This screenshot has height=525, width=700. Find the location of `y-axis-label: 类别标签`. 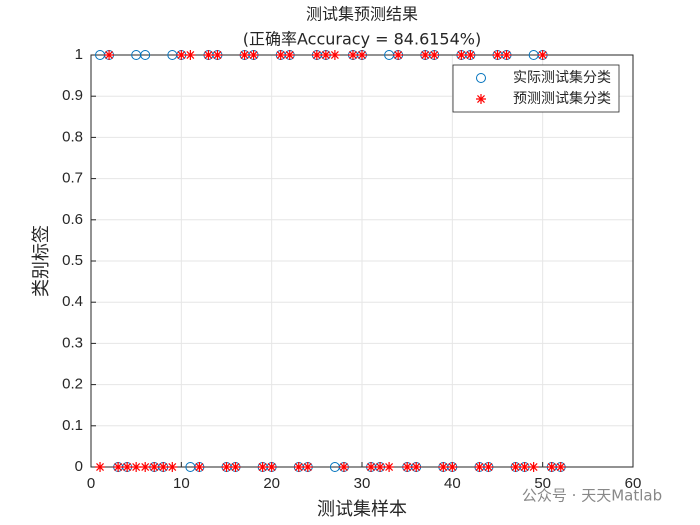

y-axis-label: 类别标签 is located at coordinates (41, 261).